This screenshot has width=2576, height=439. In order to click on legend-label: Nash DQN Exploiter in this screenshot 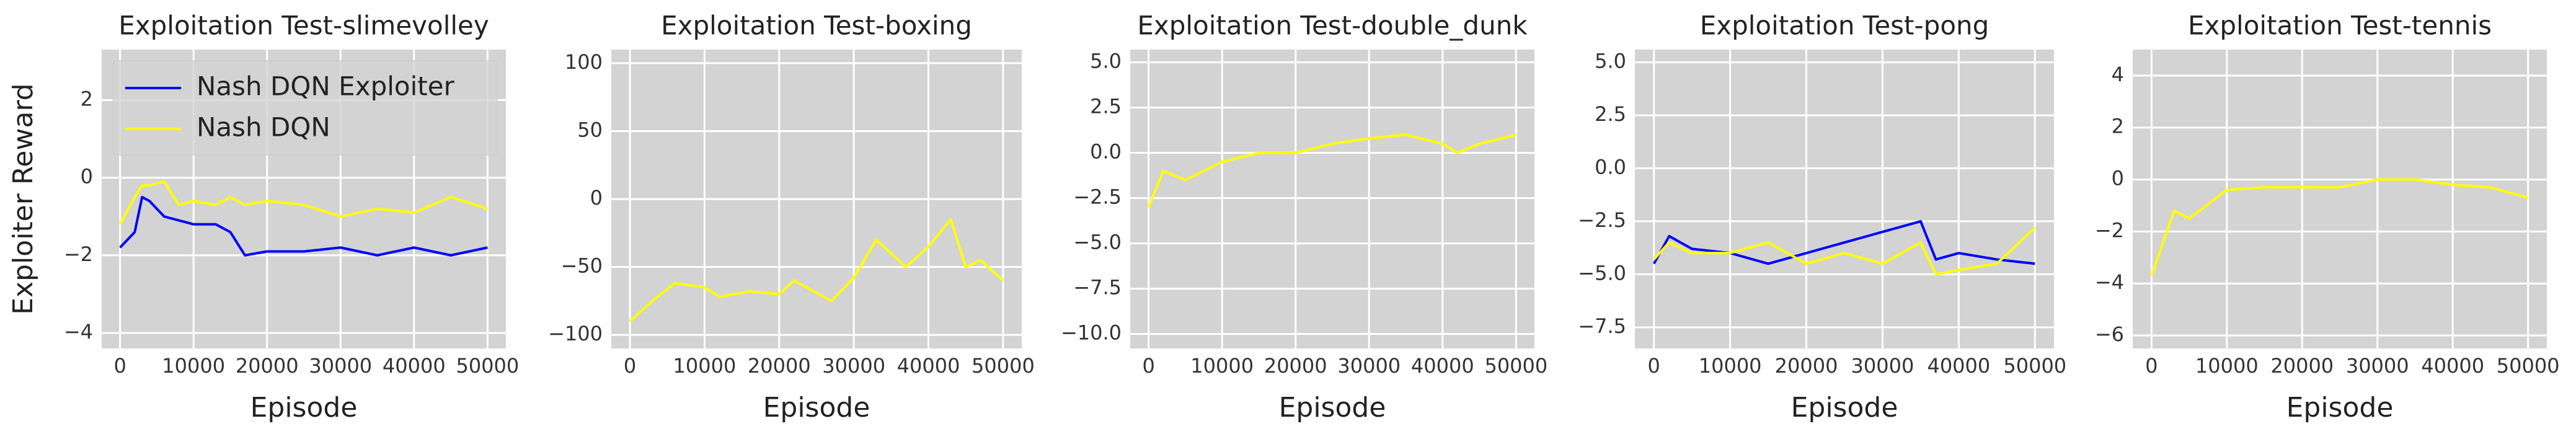, I will do `click(326, 86)`.